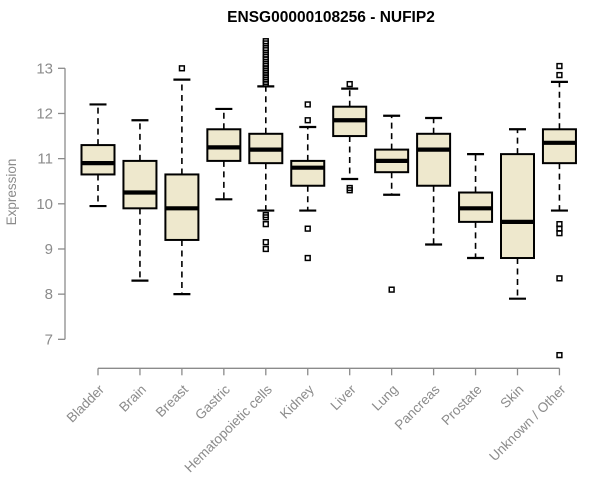 The width and height of the screenshot is (600, 500). What do you see at coordinates (385, 398) in the screenshot?
I see `x-tick-label: Lung` at bounding box center [385, 398].